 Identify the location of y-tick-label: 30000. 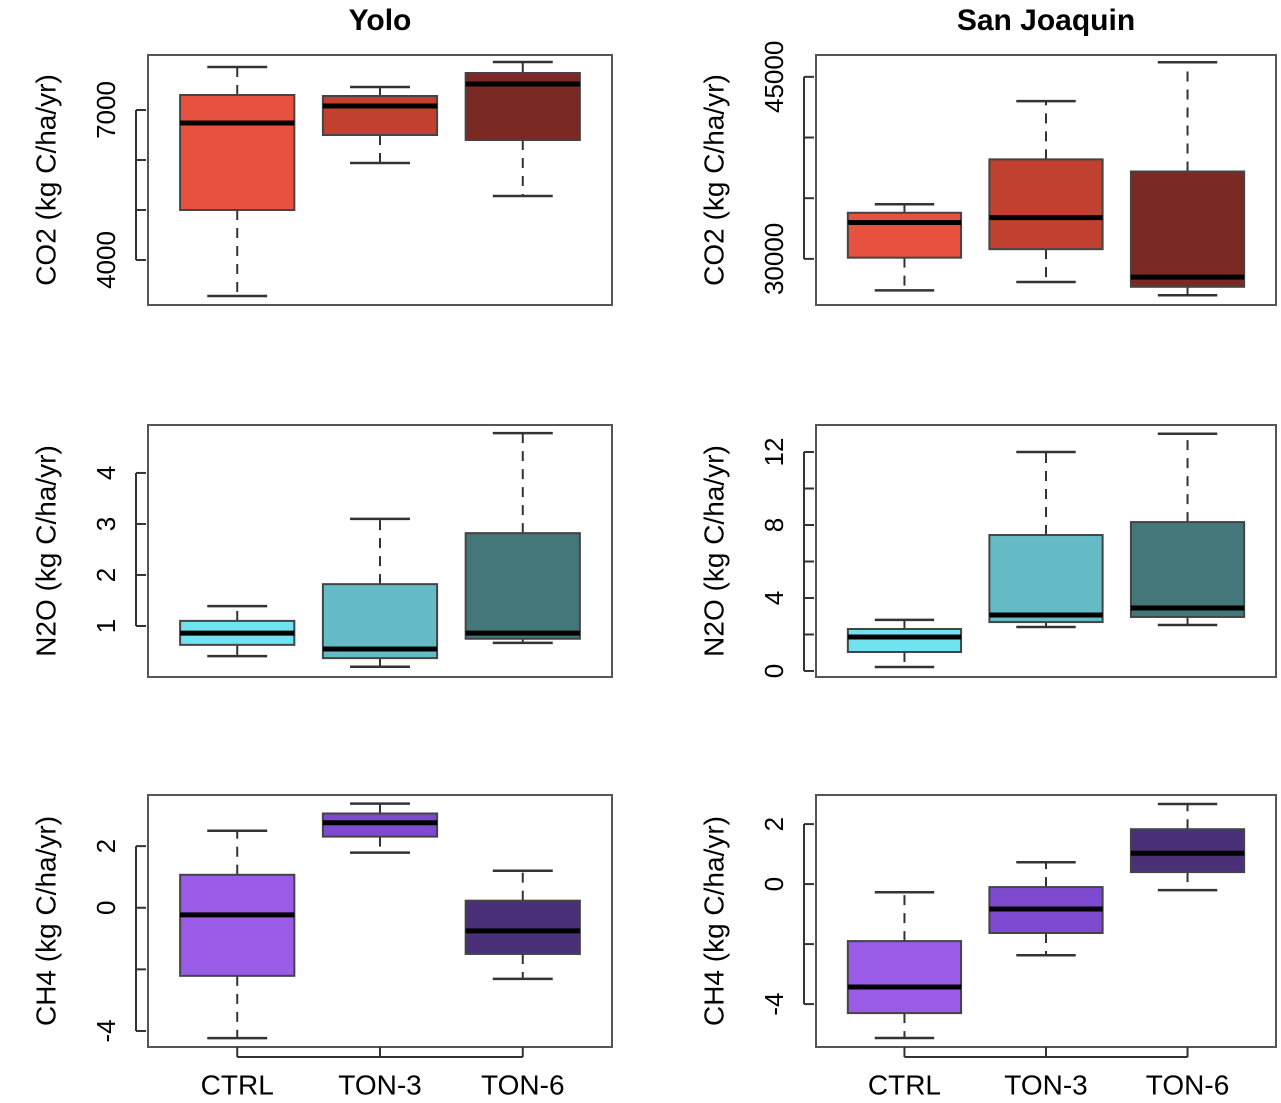
(774, 259).